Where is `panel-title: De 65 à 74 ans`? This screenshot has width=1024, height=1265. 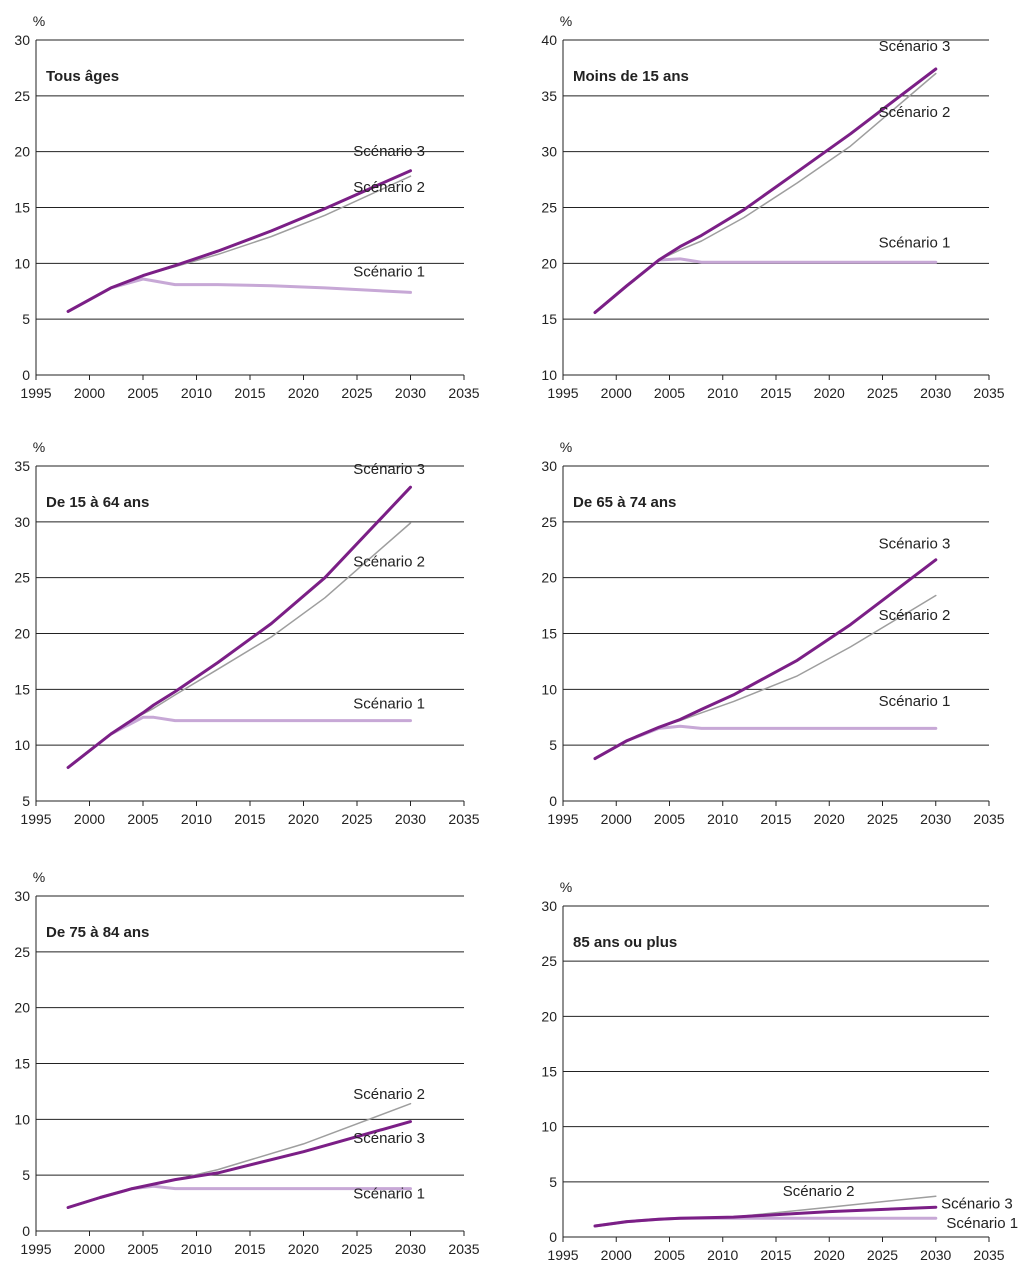
panel-title: De 65 à 74 ans is located at coordinates (624, 502).